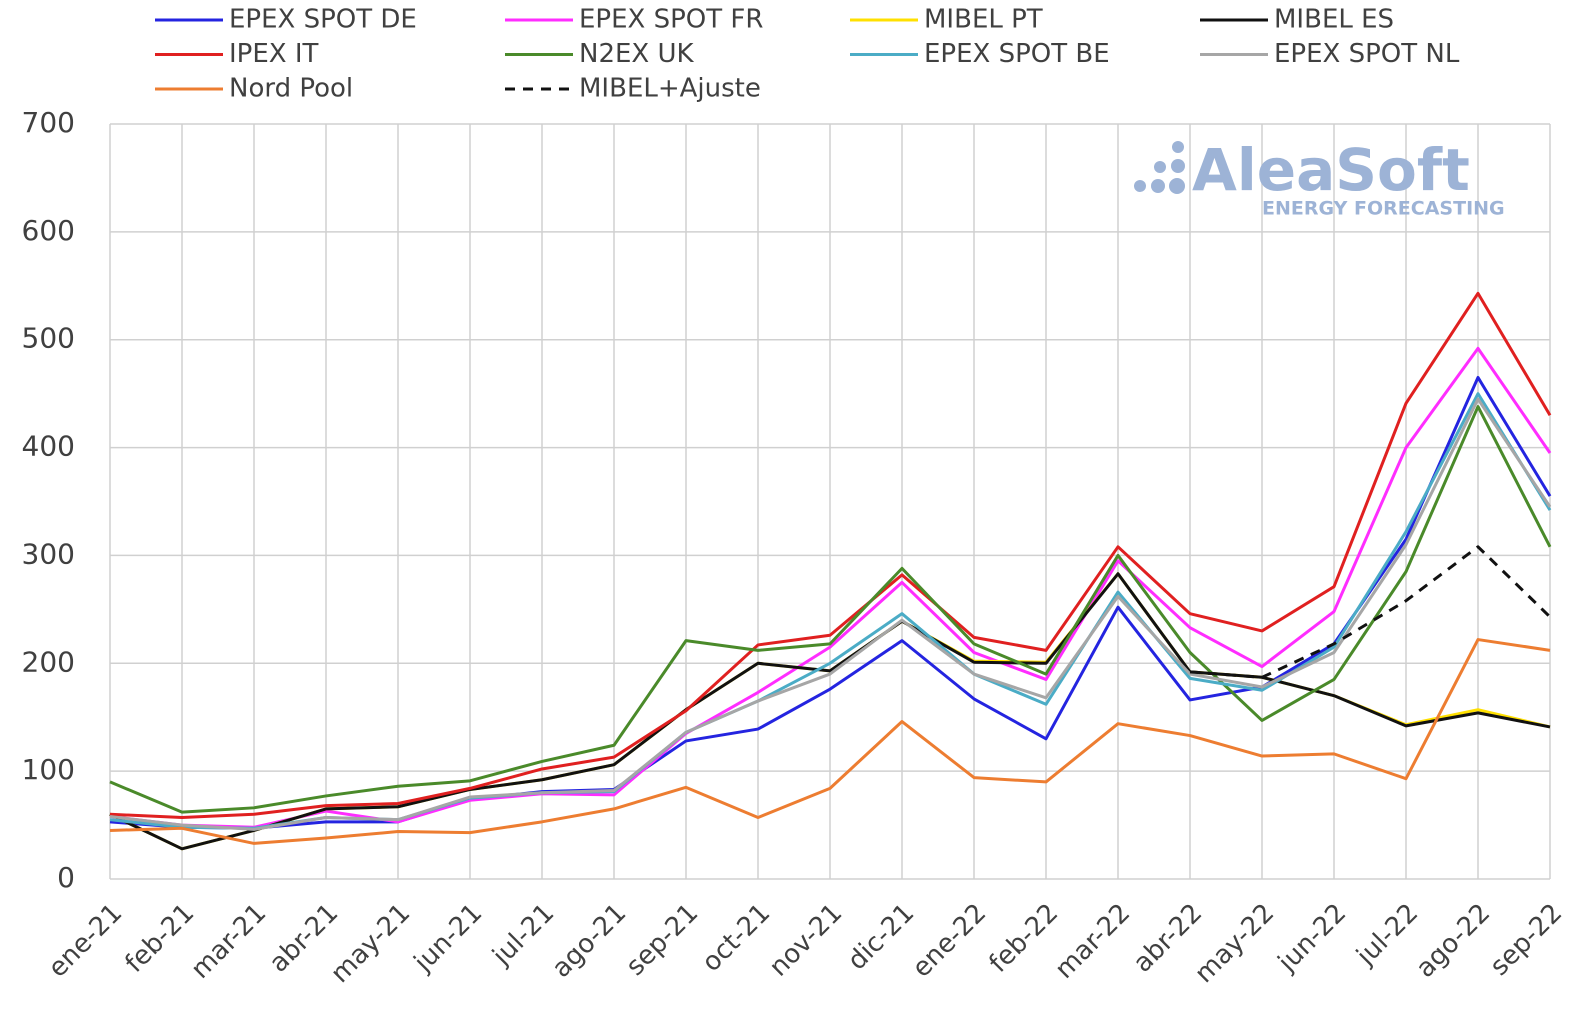 This screenshot has width=1584, height=1014. Describe the element at coordinates (274, 54) in the screenshot. I see `legend-label: IPEX IT` at that location.